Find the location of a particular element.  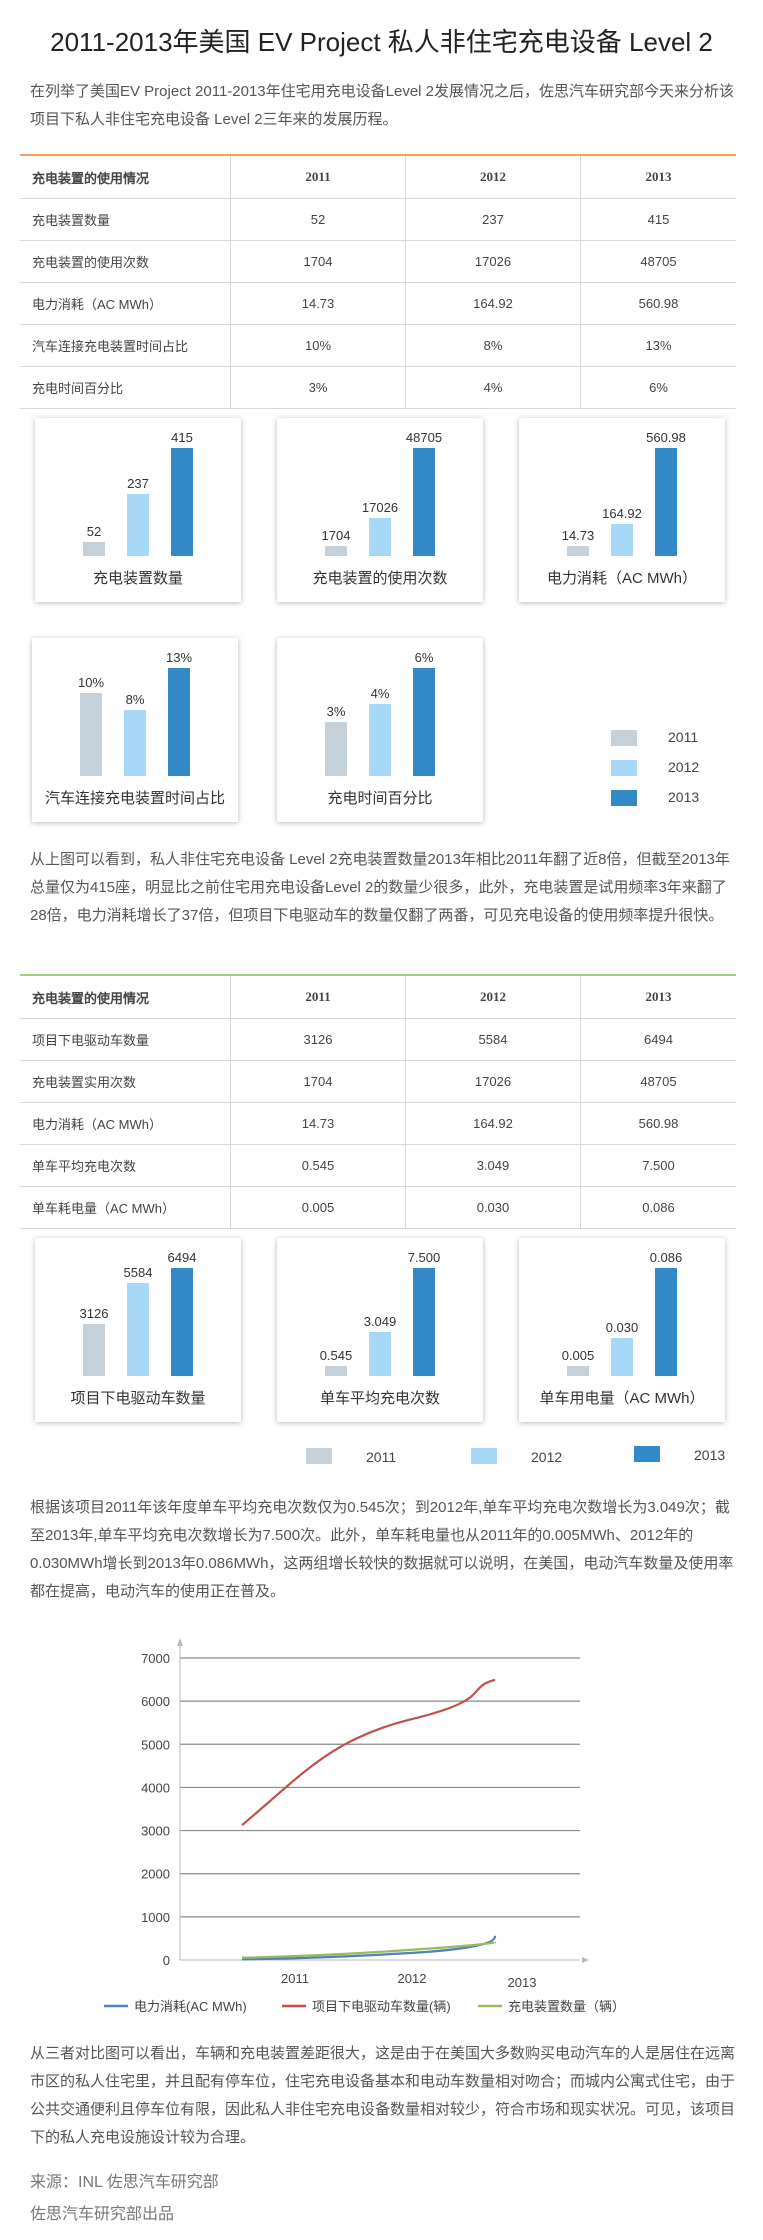

bar-chart-caption: 项目下电驱动车数量 is located at coordinates (138, 1398).